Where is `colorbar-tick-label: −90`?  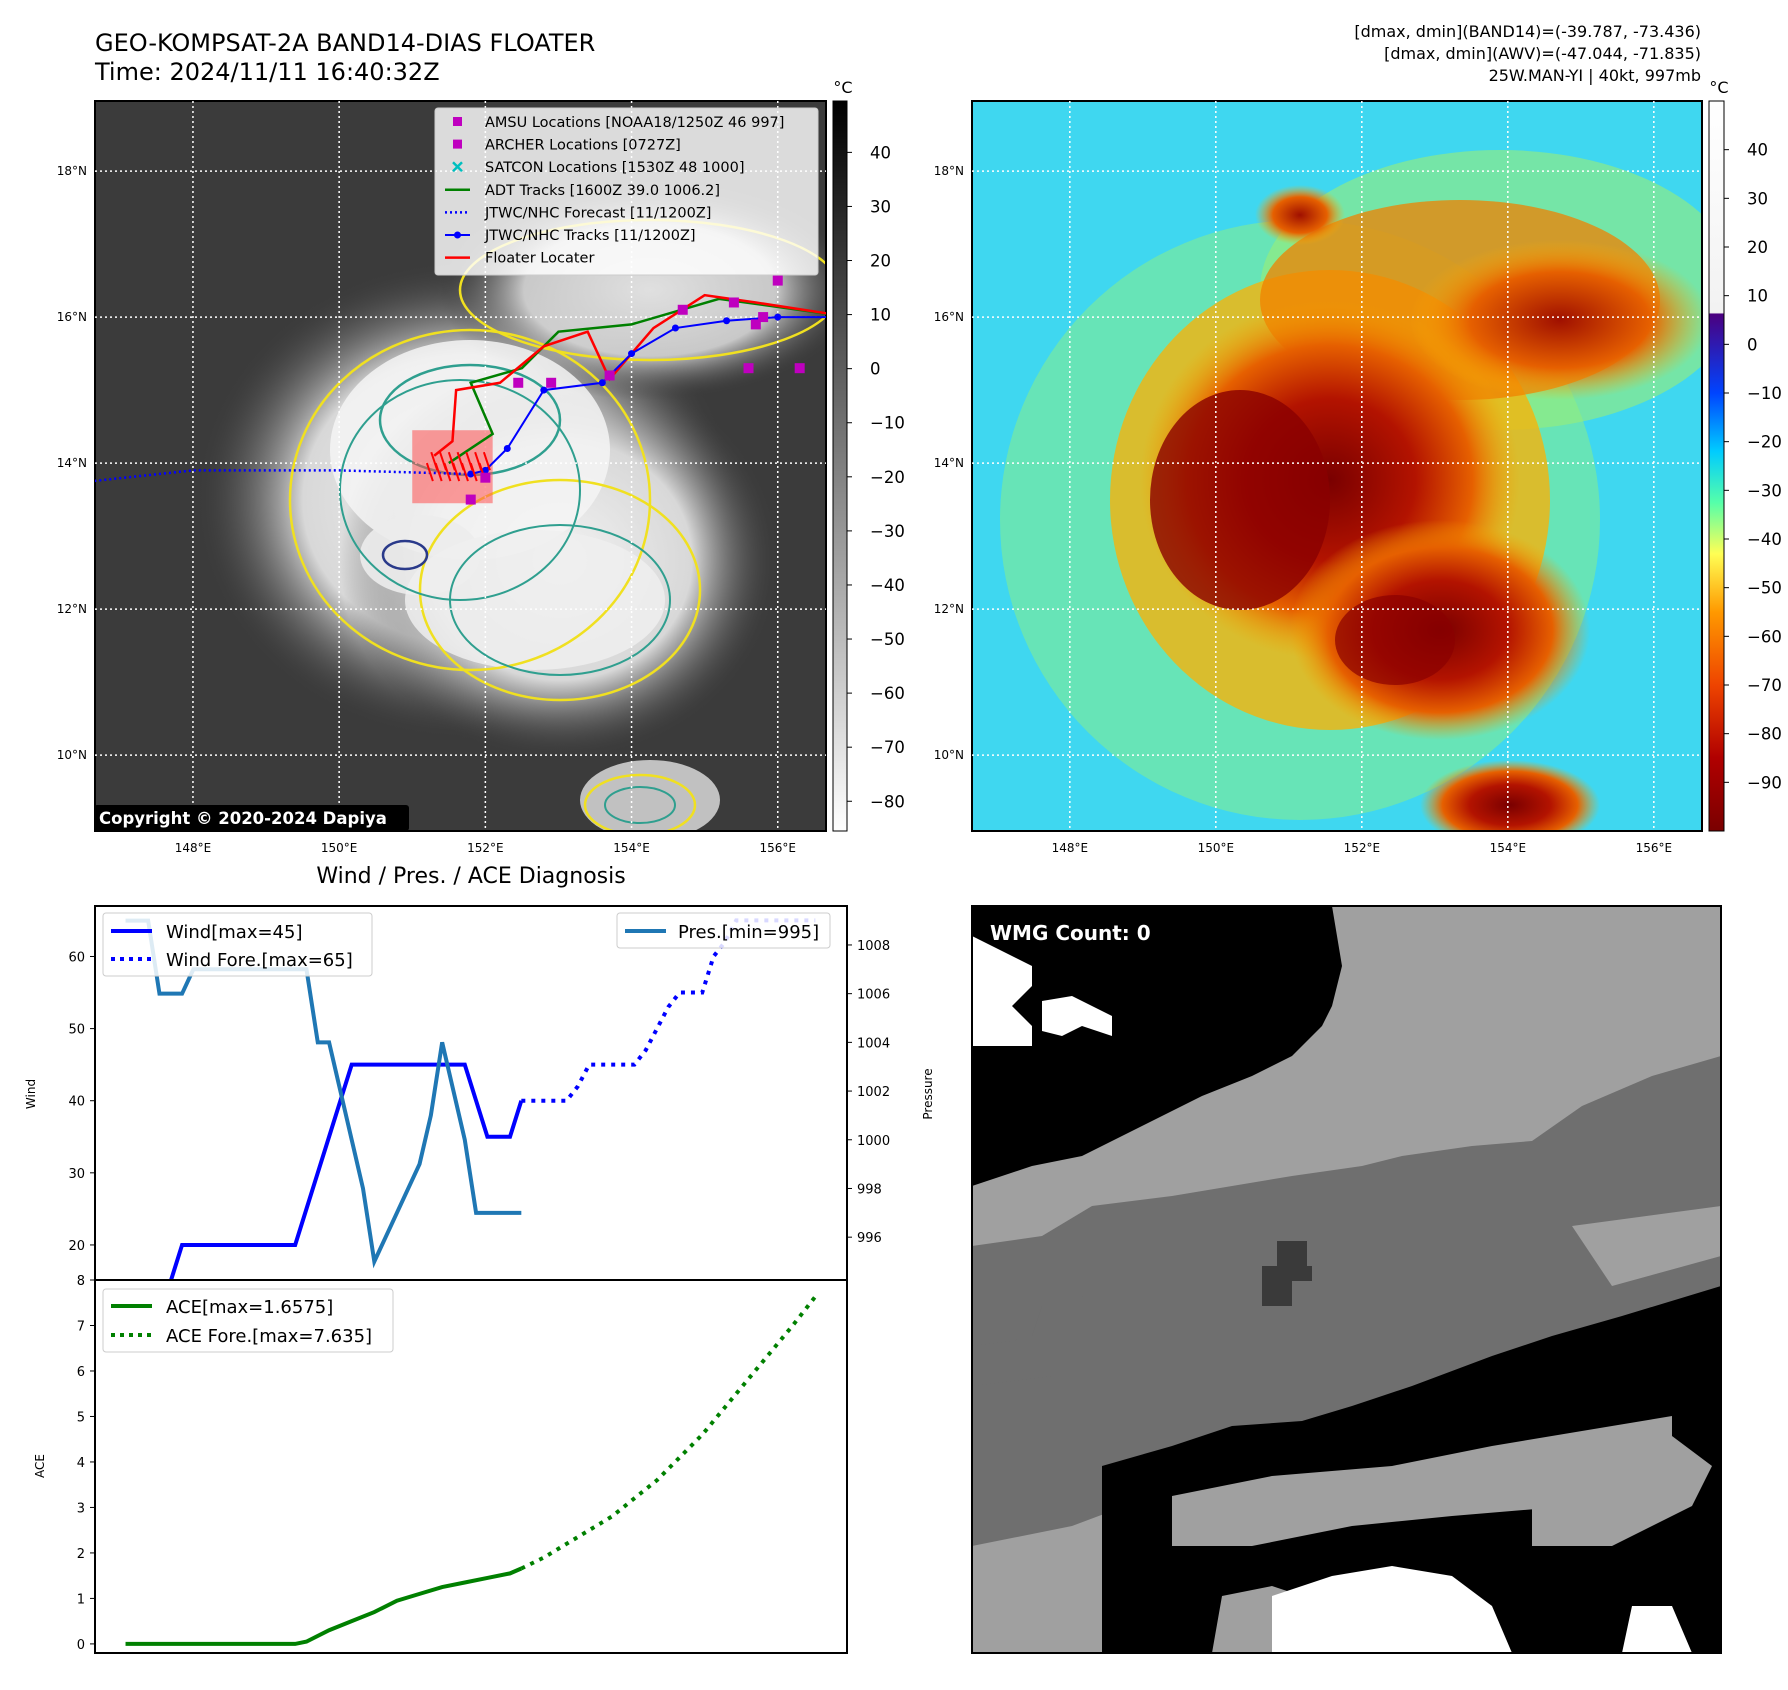
colorbar-tick-label: −90 is located at coordinates (1764, 782).